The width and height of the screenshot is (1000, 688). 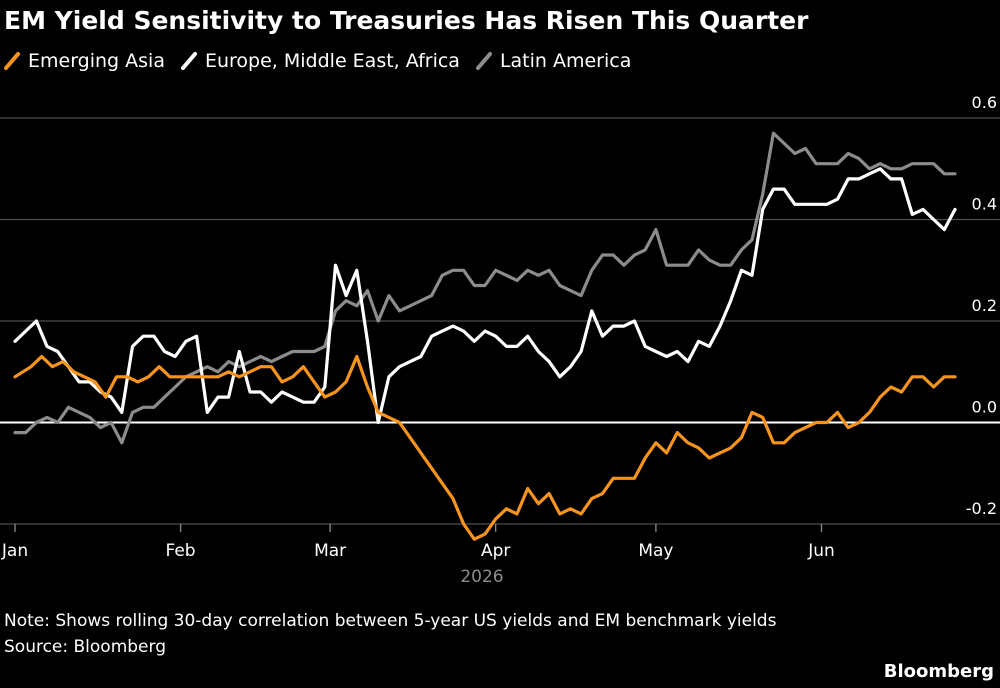 I want to click on y-tick-label: 0.2, so click(x=984, y=305).